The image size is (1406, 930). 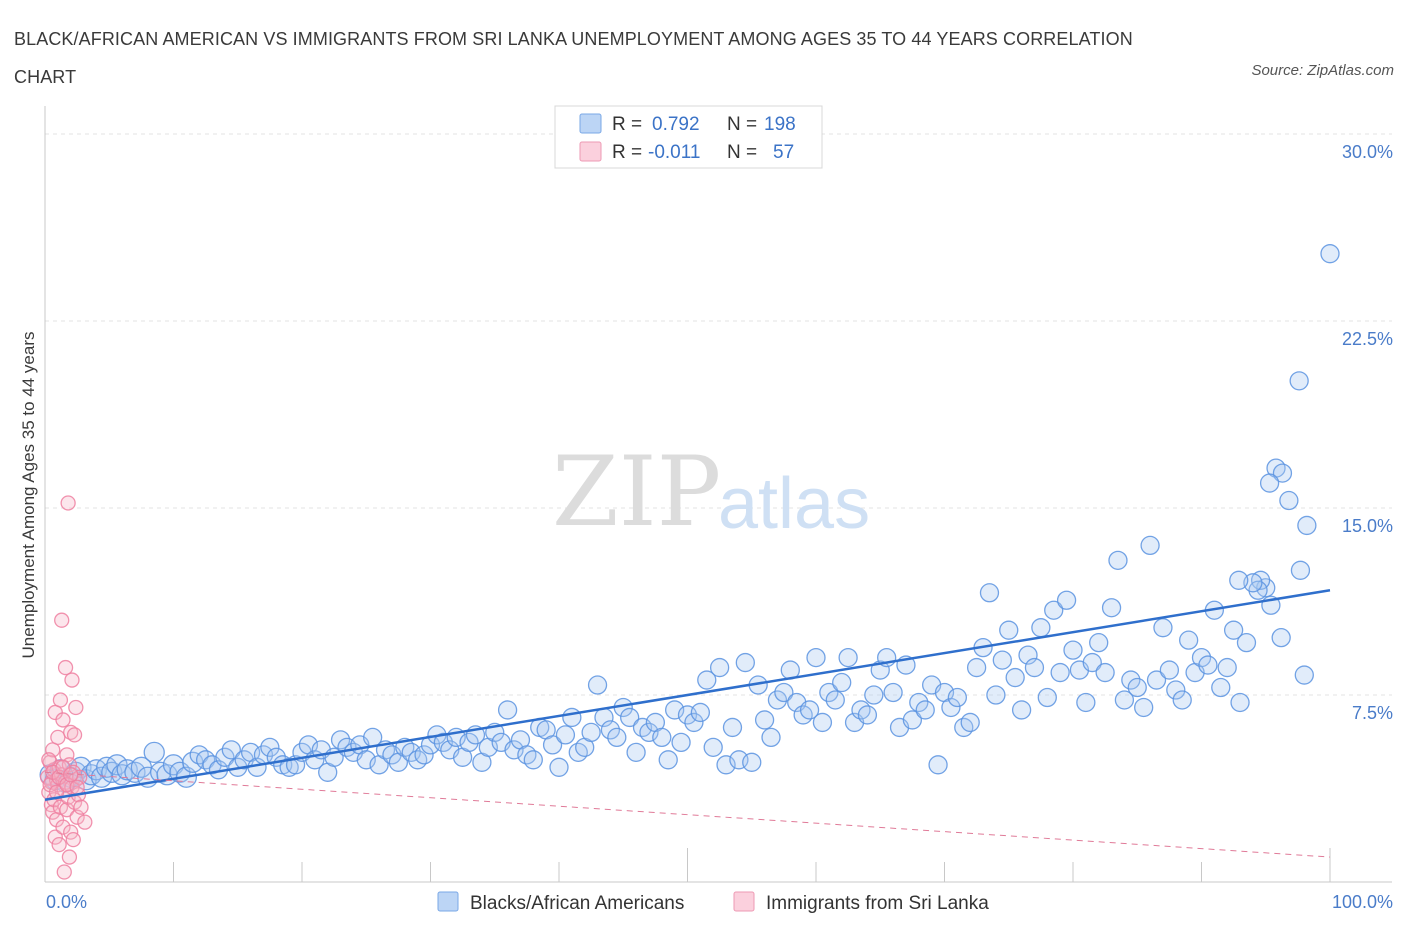 I want to click on legend-n-value-2: 57, so click(x=783, y=152).